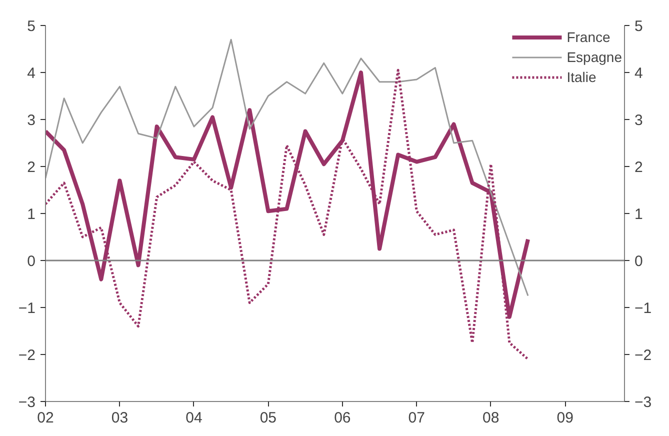  What do you see at coordinates (638, 73) in the screenshot?
I see `y2-tick-label: 4` at bounding box center [638, 73].